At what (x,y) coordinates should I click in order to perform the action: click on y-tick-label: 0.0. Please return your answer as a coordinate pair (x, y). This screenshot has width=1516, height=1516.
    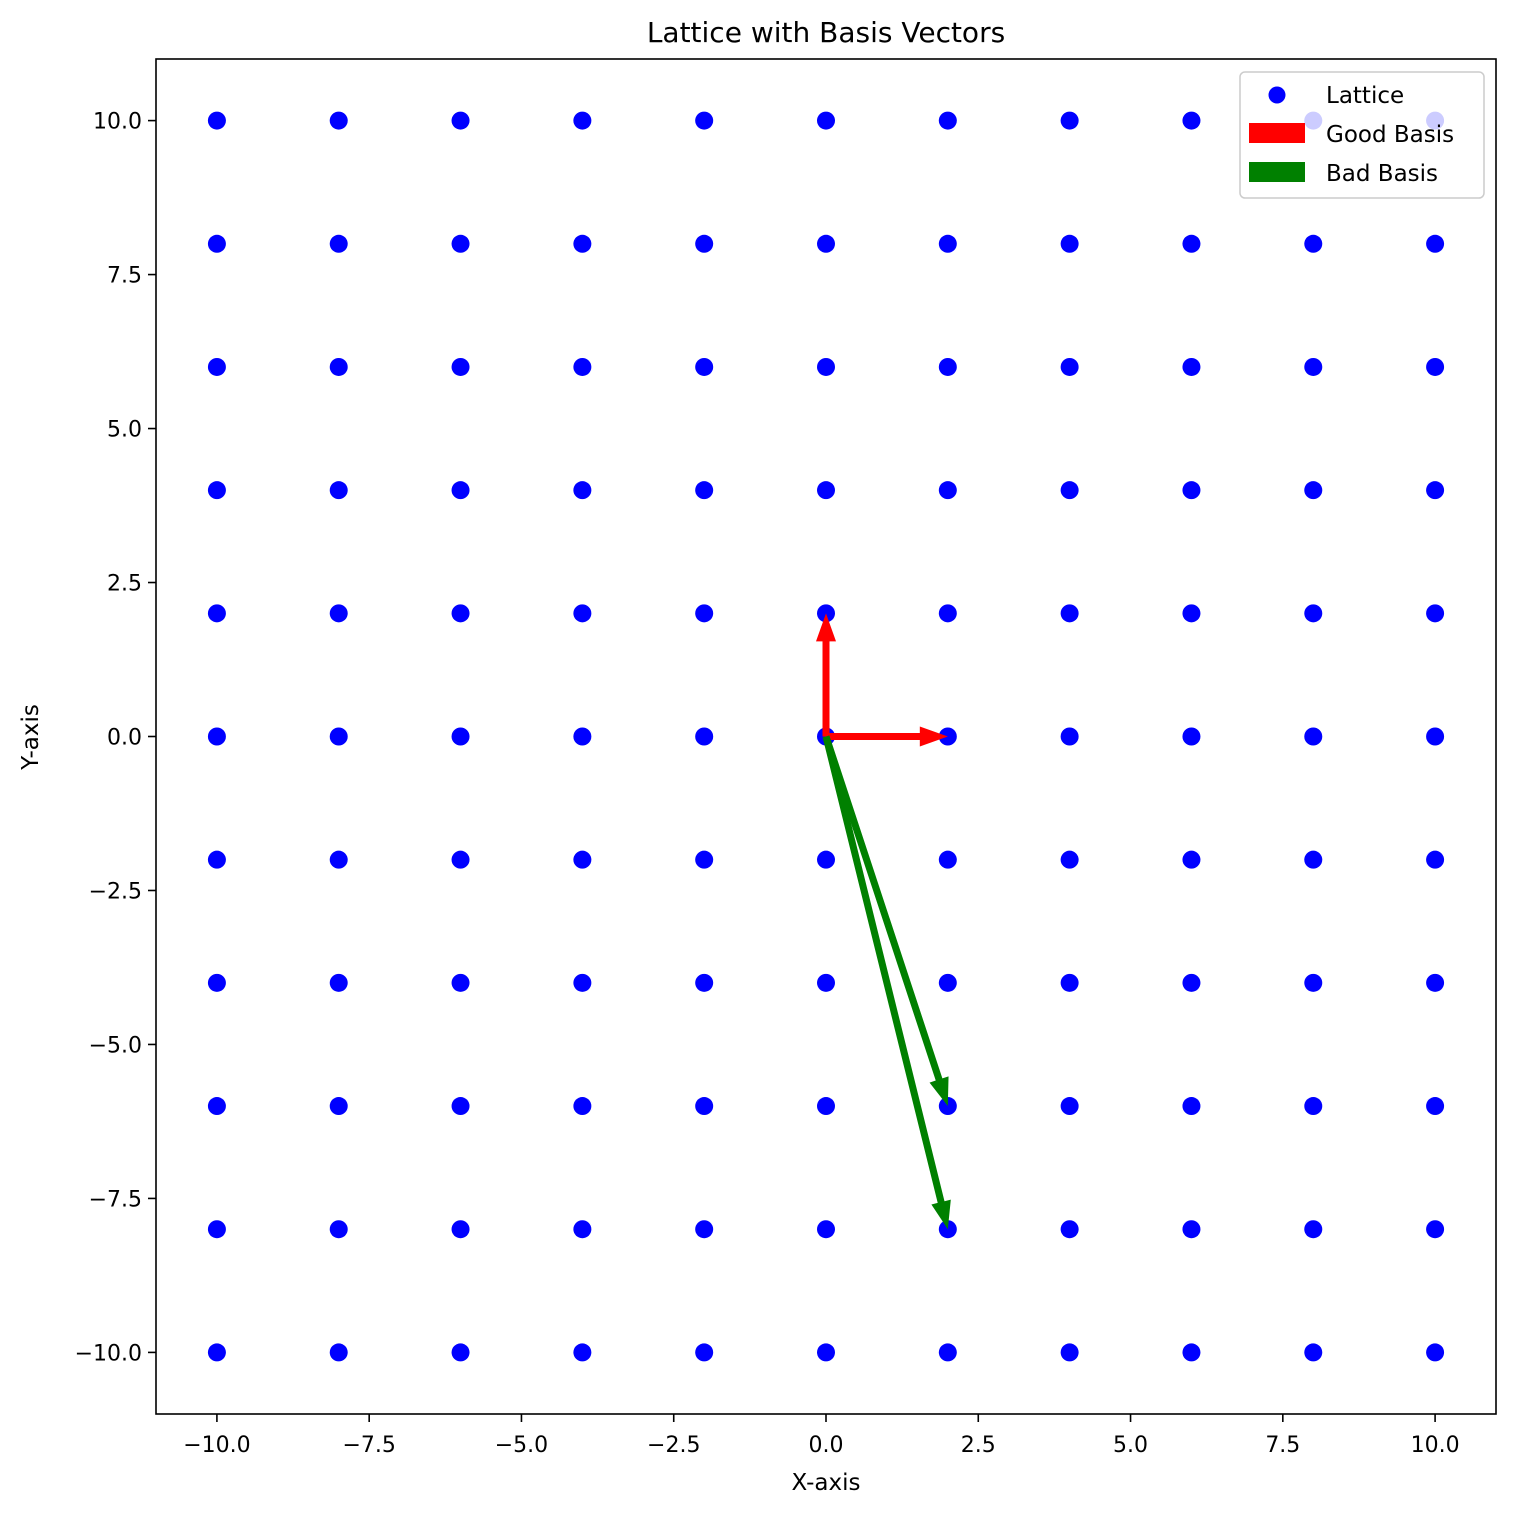
    Looking at the image, I should click on (124, 738).